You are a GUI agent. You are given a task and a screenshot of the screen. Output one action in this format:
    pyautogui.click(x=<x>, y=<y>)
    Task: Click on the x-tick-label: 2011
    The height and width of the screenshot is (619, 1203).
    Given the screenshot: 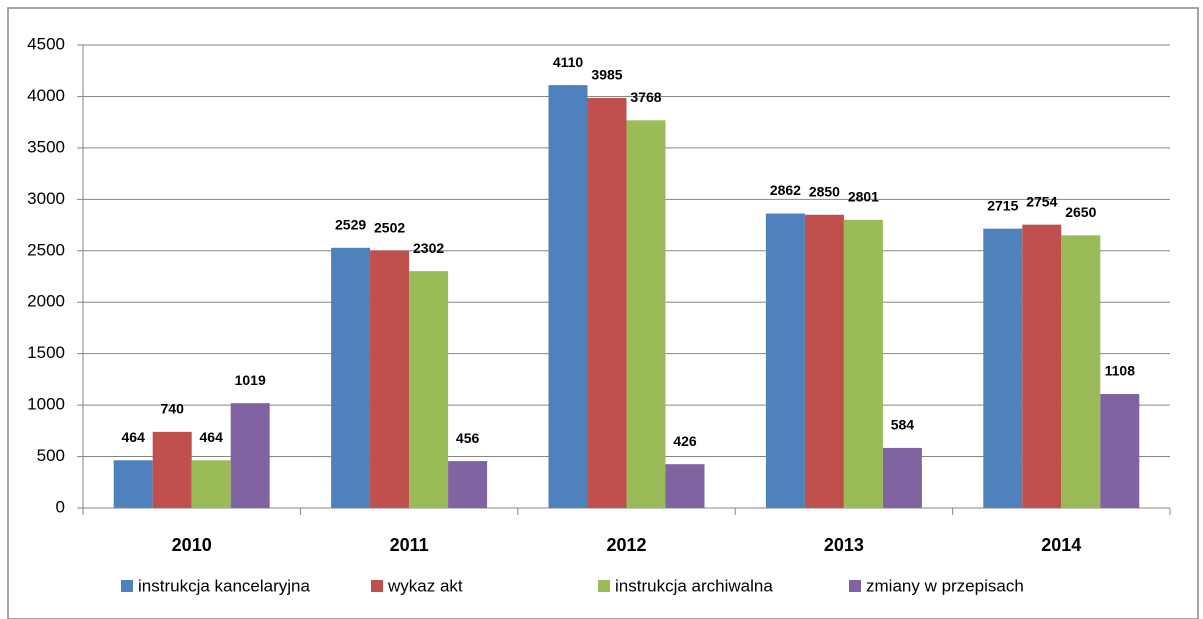 What is the action you would take?
    pyautogui.click(x=409, y=545)
    